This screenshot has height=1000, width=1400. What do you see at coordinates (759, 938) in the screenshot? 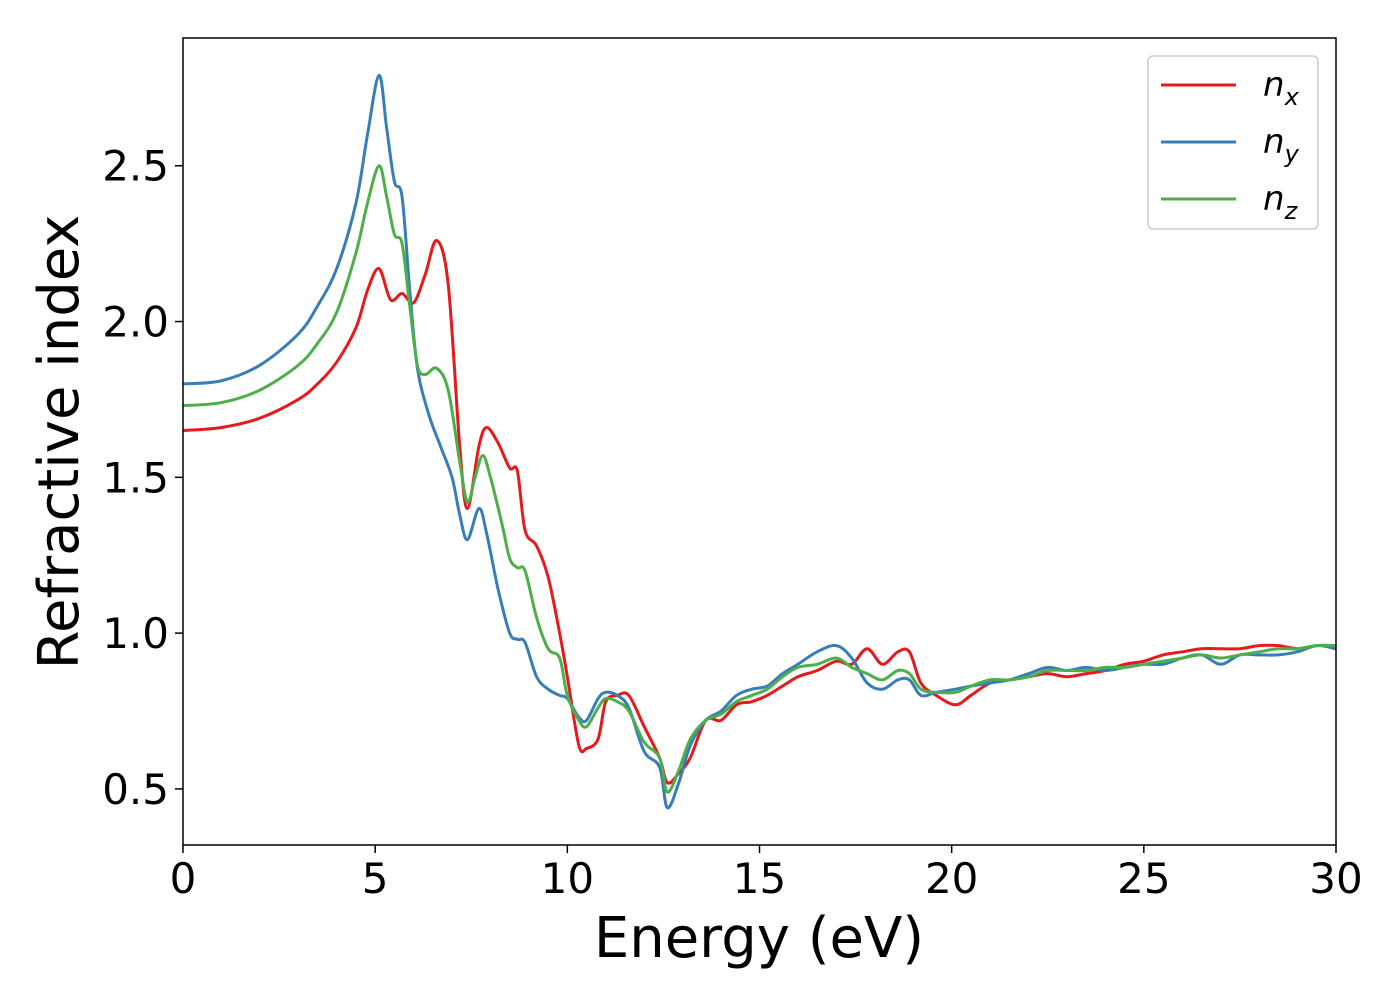
I see `x-axis-label: Energy (eV)` at bounding box center [759, 938].